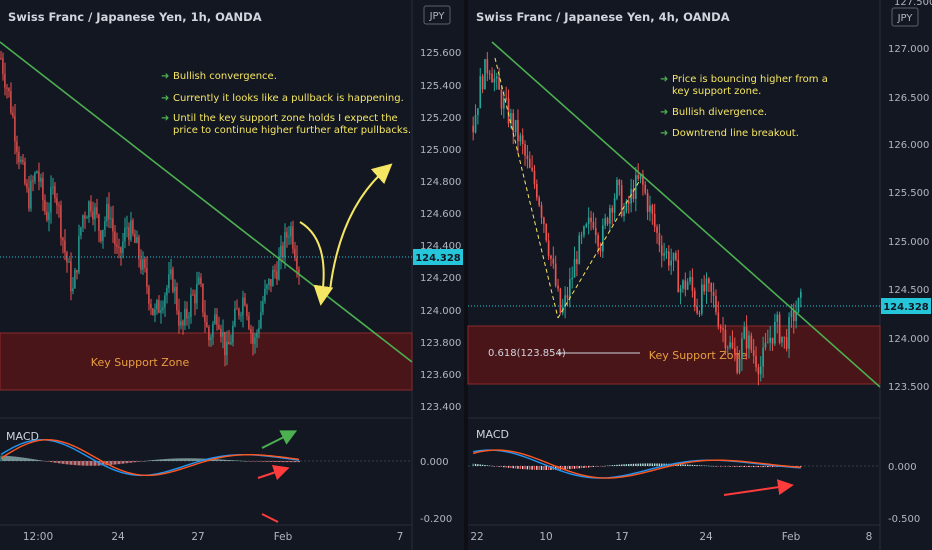  What do you see at coordinates (213, 537) in the screenshot?
I see `left-time-axis: 12:00 24 27 Feb 7` at bounding box center [213, 537].